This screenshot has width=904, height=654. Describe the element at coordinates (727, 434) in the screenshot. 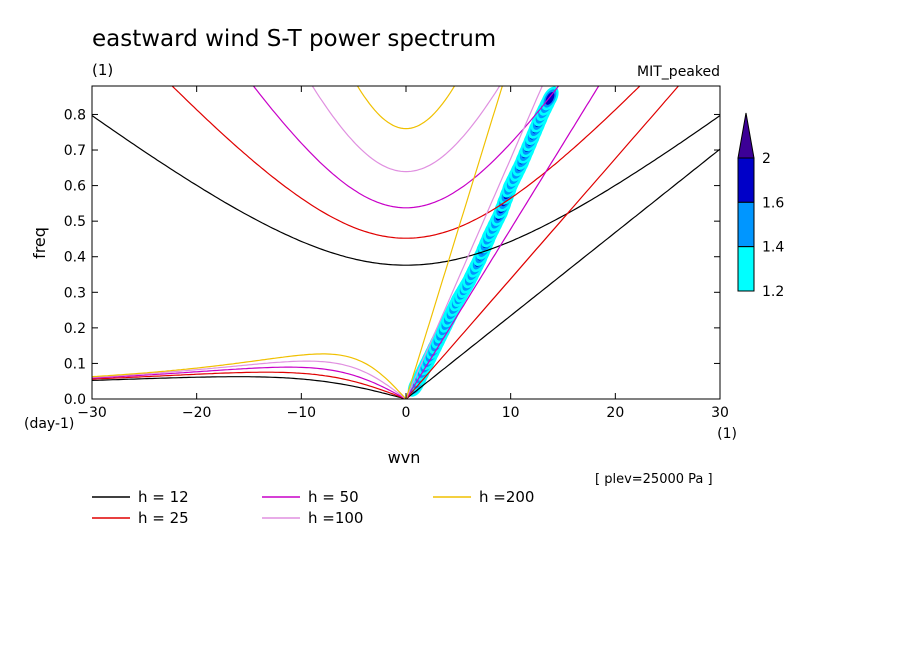

I see `x-axis-units: (1)` at that location.